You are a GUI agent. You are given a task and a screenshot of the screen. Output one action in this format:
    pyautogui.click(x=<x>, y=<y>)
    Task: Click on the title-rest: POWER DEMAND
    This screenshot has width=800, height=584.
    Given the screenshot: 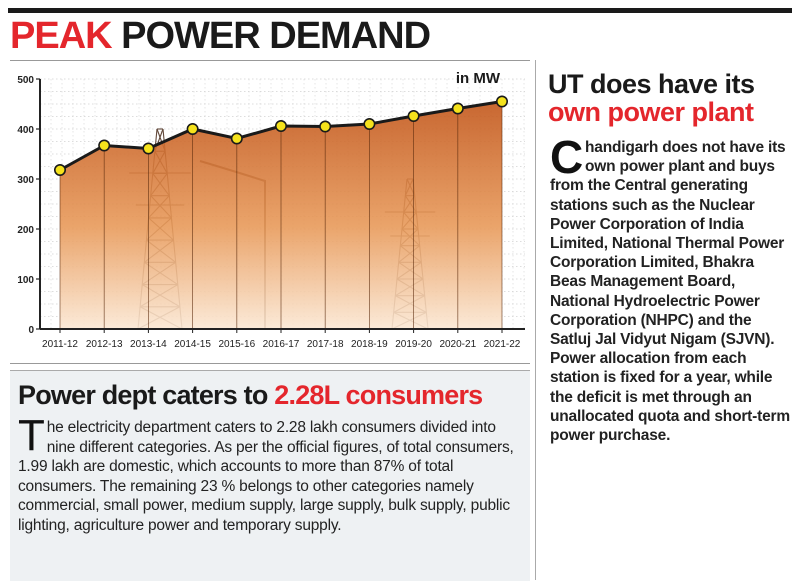 What is the action you would take?
    pyautogui.click(x=276, y=36)
    